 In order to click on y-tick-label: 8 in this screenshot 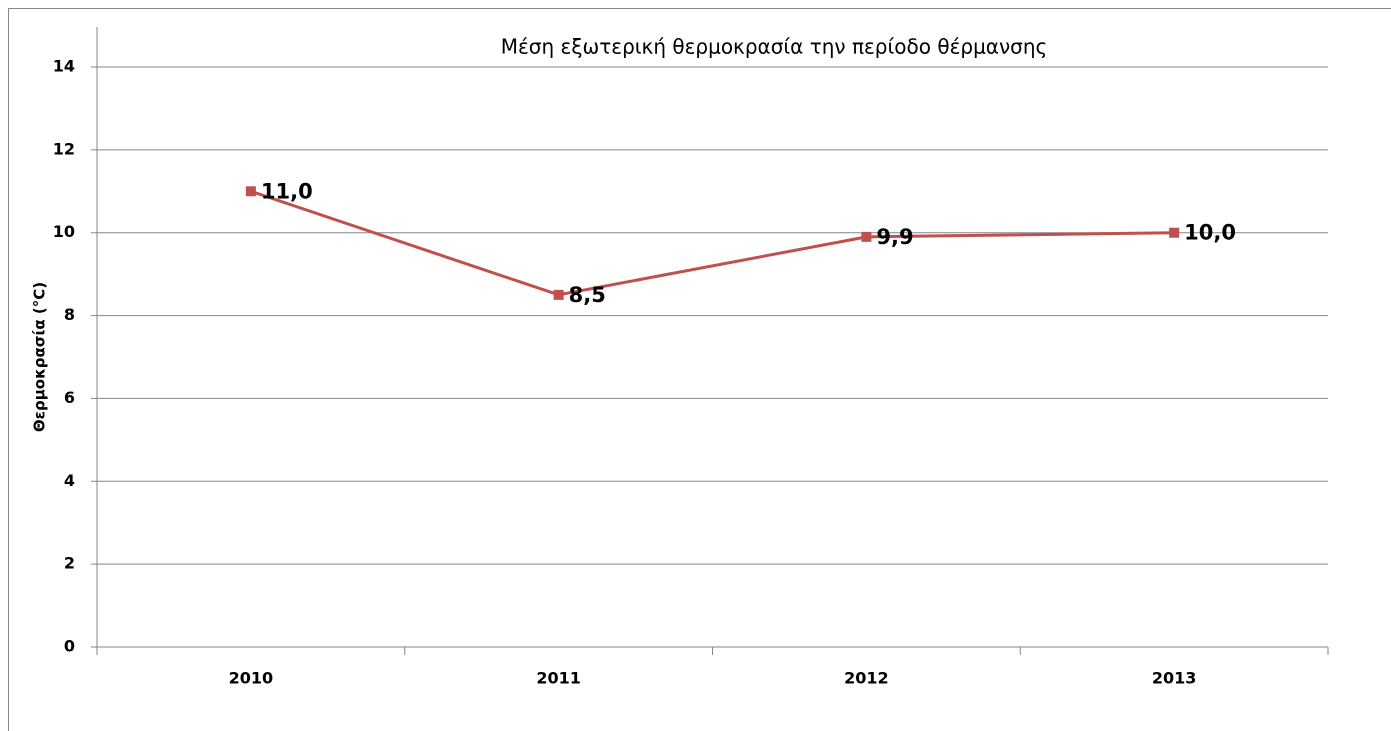, I will do `click(69, 314)`.